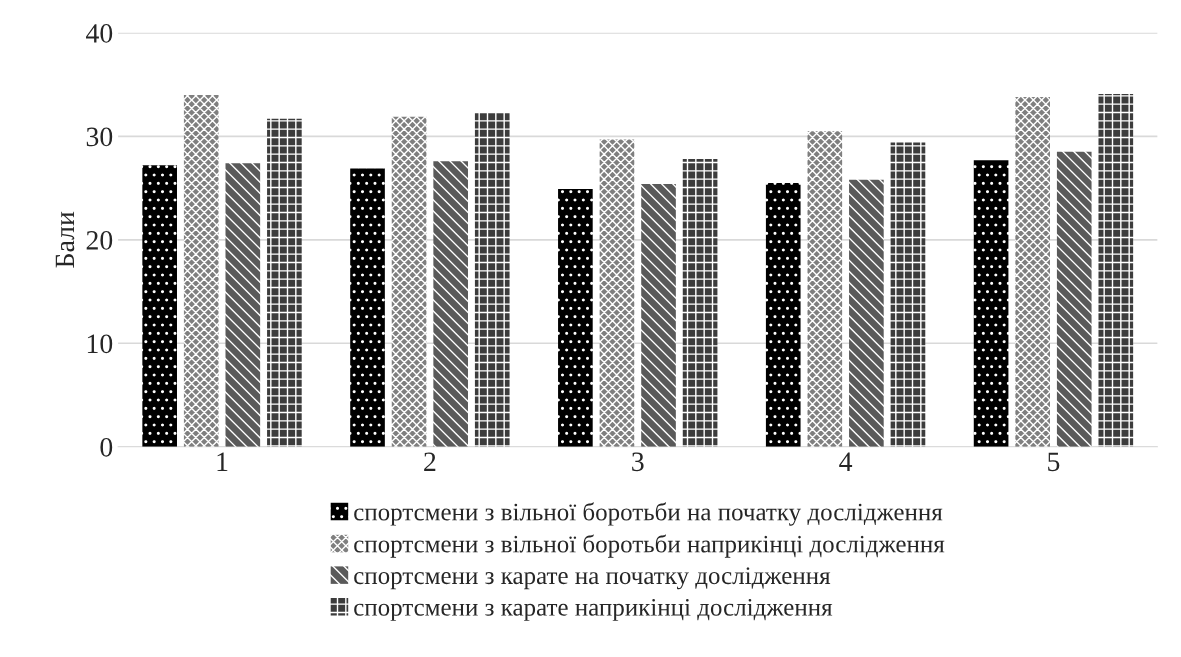 This screenshot has height=657, width=1181. I want to click on legend-label: спортсмени з вільної боротьби наприкінці дослідження, so click(649, 546).